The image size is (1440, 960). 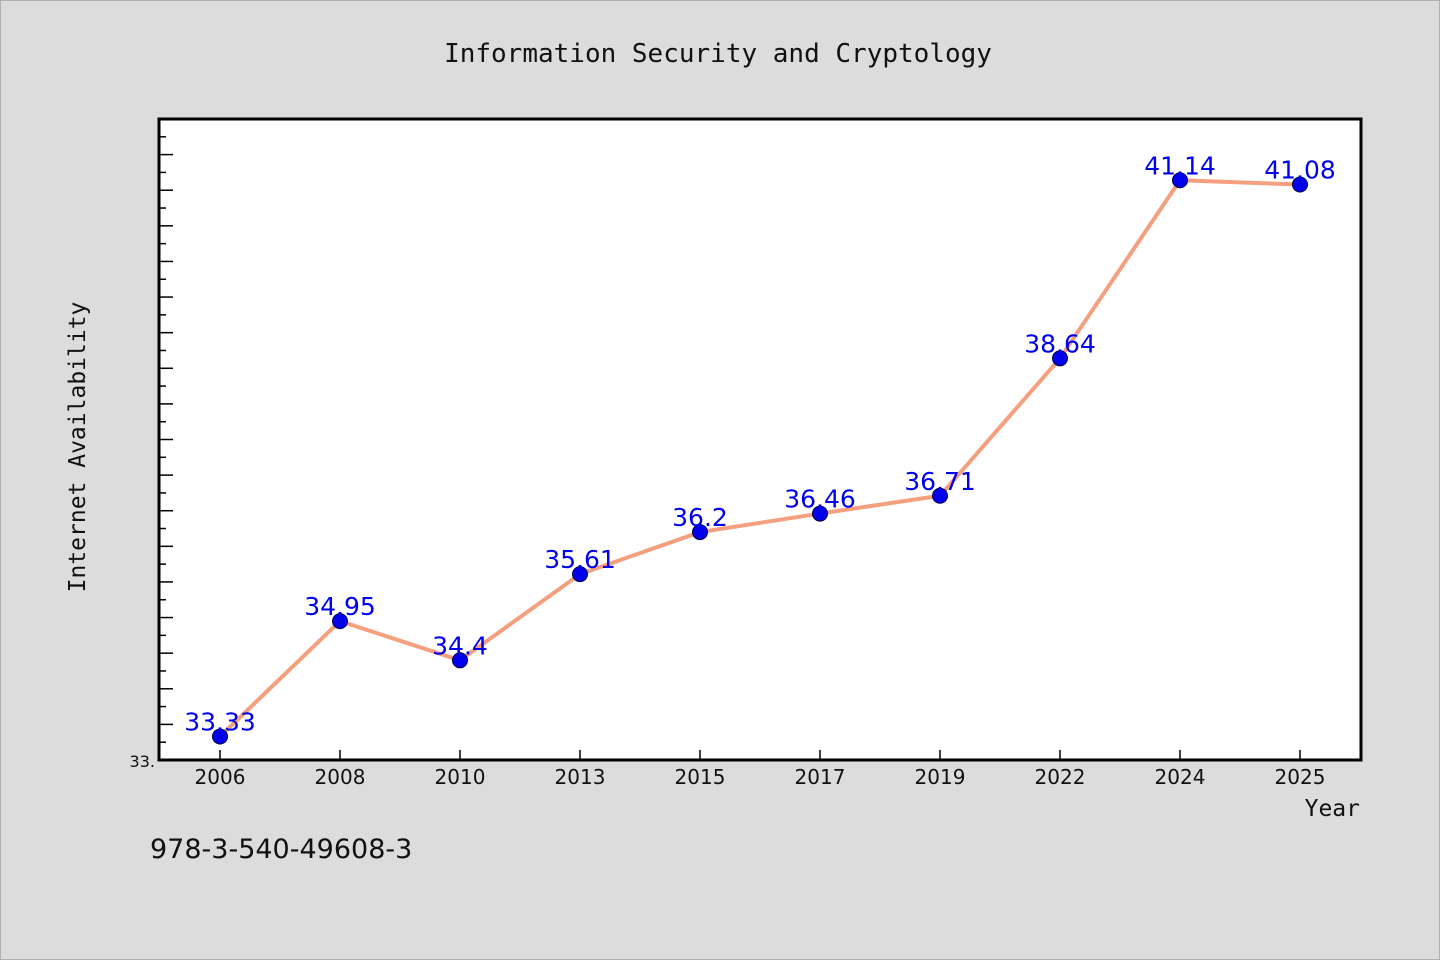 I want to click on x-tick-label: 2015, so click(x=700, y=777).